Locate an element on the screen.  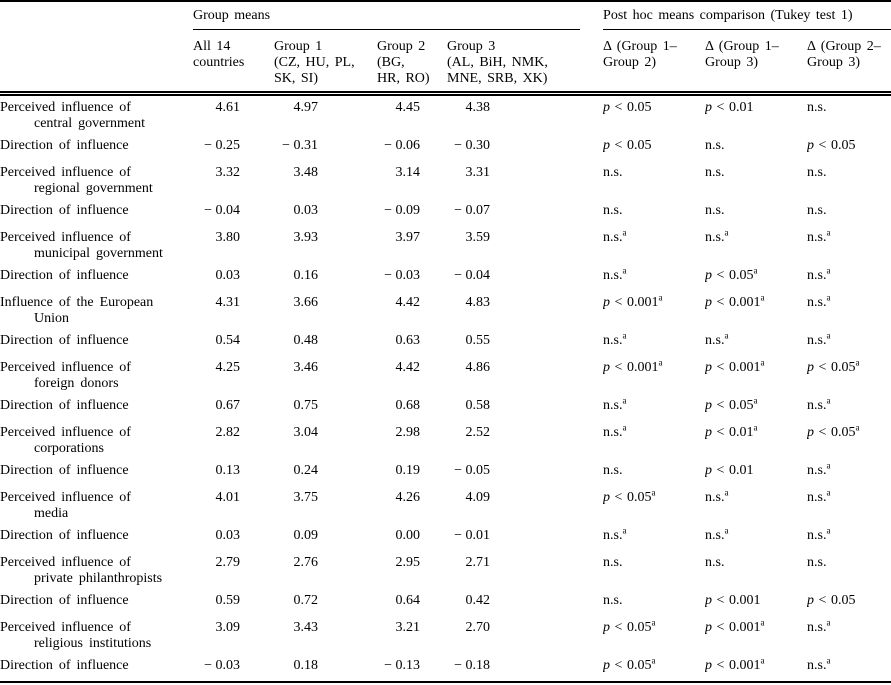
mean-value: 0.59 is located at coordinates (228, 600).